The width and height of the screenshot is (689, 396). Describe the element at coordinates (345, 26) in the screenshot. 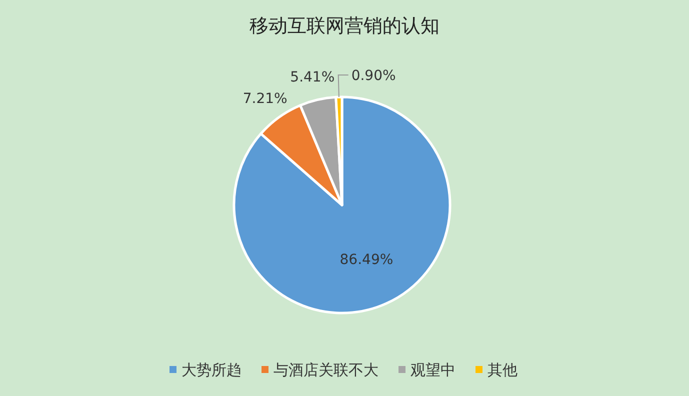

I see `chart-title: 移动互联网营销的认知` at that location.